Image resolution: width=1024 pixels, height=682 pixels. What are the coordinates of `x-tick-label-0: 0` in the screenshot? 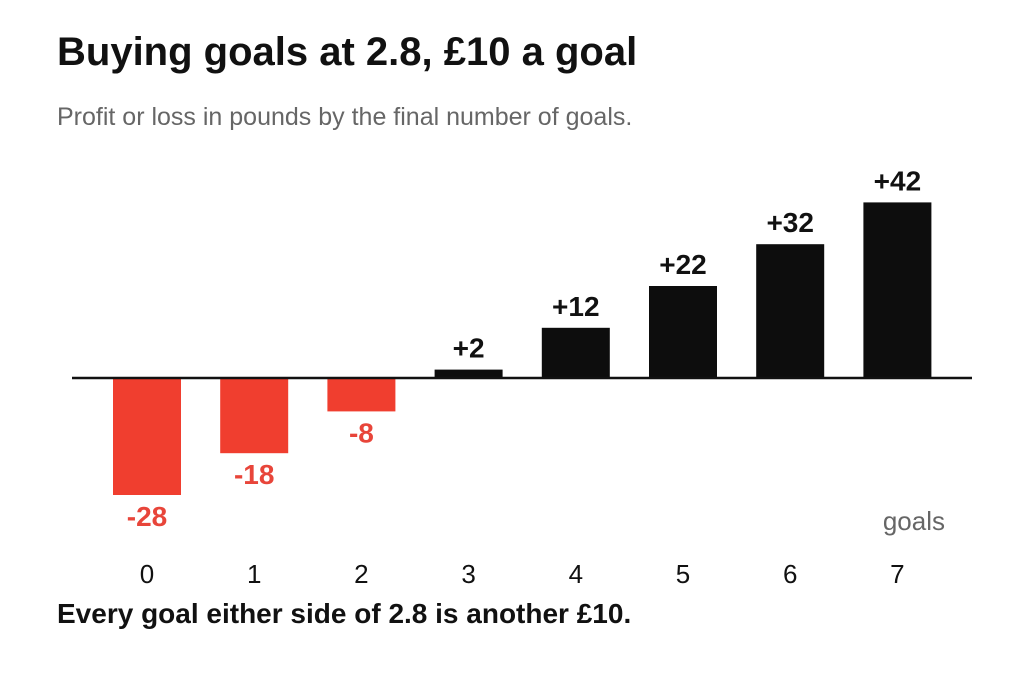 It's located at (147, 574).